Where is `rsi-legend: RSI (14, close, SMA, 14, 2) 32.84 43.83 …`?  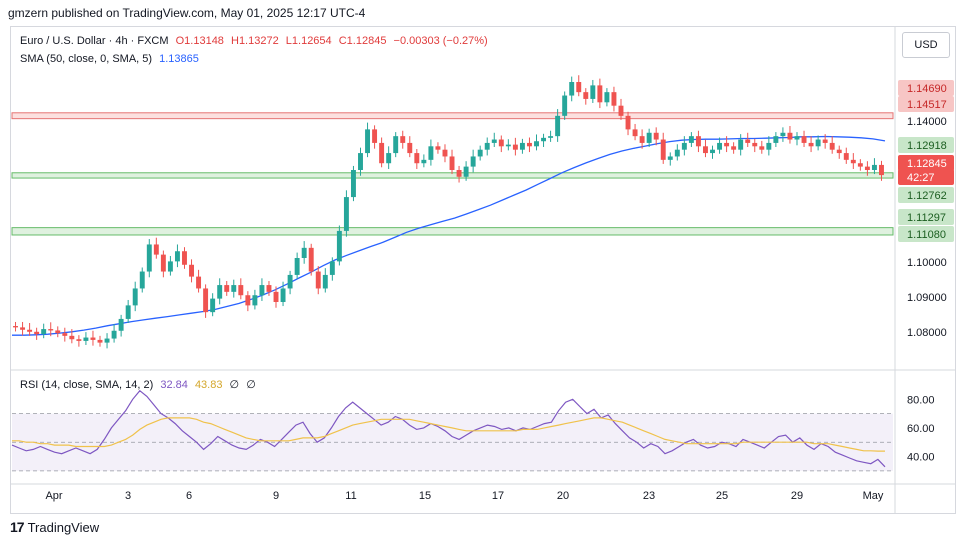
rsi-legend: RSI (14, close, SMA, 14, 2) 32.84 43.83 … is located at coordinates (140, 384).